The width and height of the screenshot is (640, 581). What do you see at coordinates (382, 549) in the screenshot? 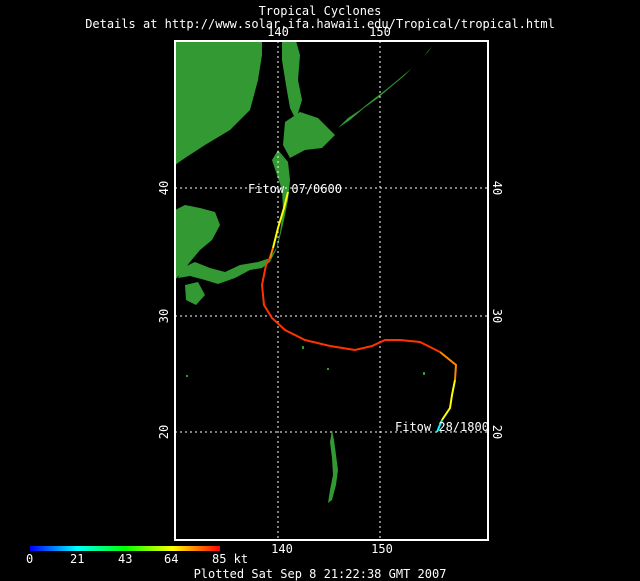
I see `lon-tick-bottom: 150` at bounding box center [382, 549].